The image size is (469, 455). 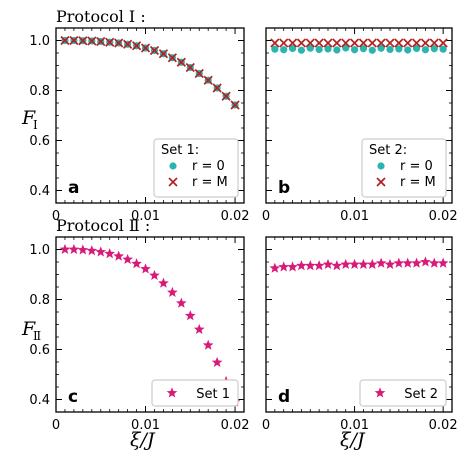 I want to click on panel-letter: b, so click(x=284, y=188).